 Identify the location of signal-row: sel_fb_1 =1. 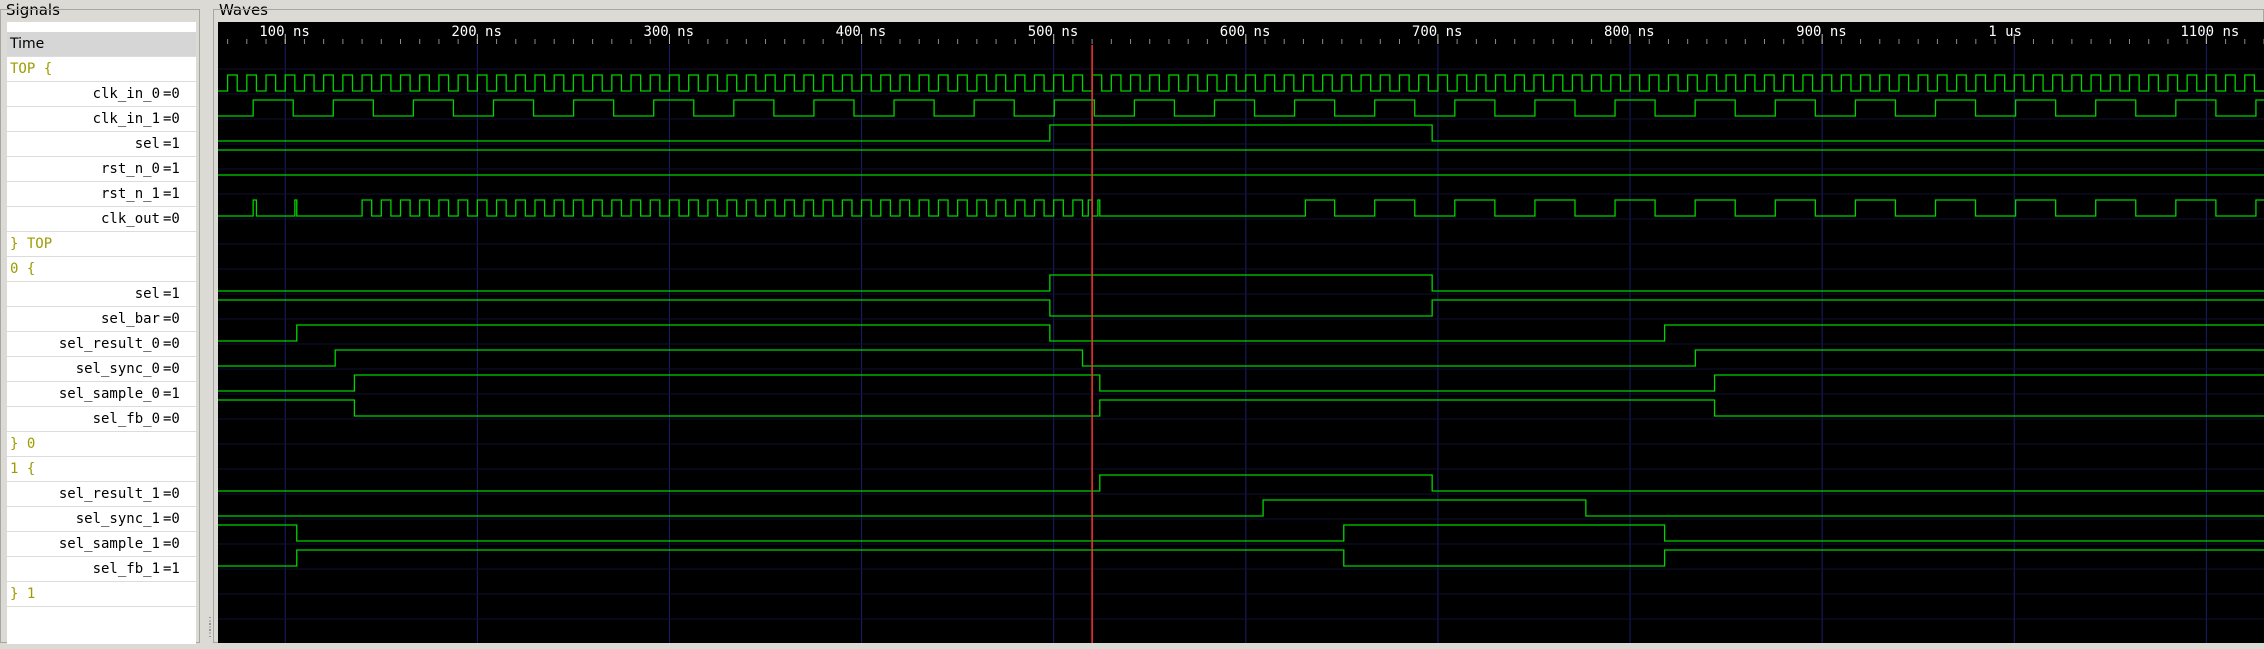
(101, 569).